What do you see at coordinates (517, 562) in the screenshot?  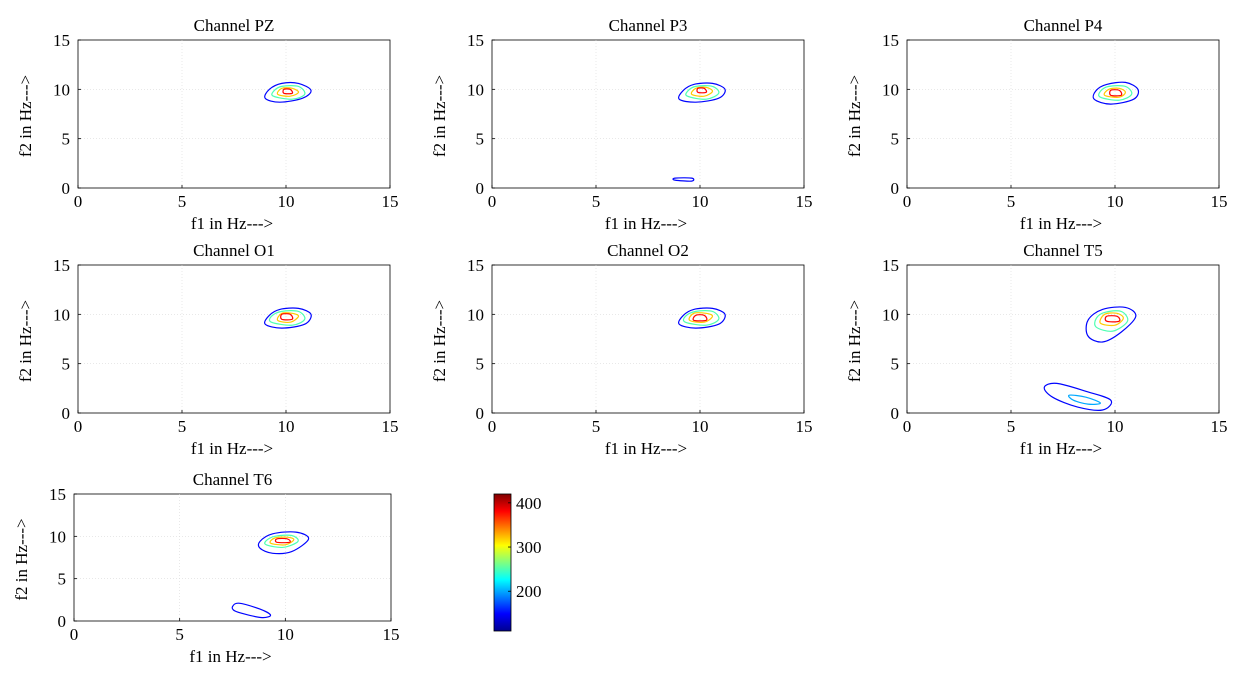 I see `colorbar: 200 300 400` at bounding box center [517, 562].